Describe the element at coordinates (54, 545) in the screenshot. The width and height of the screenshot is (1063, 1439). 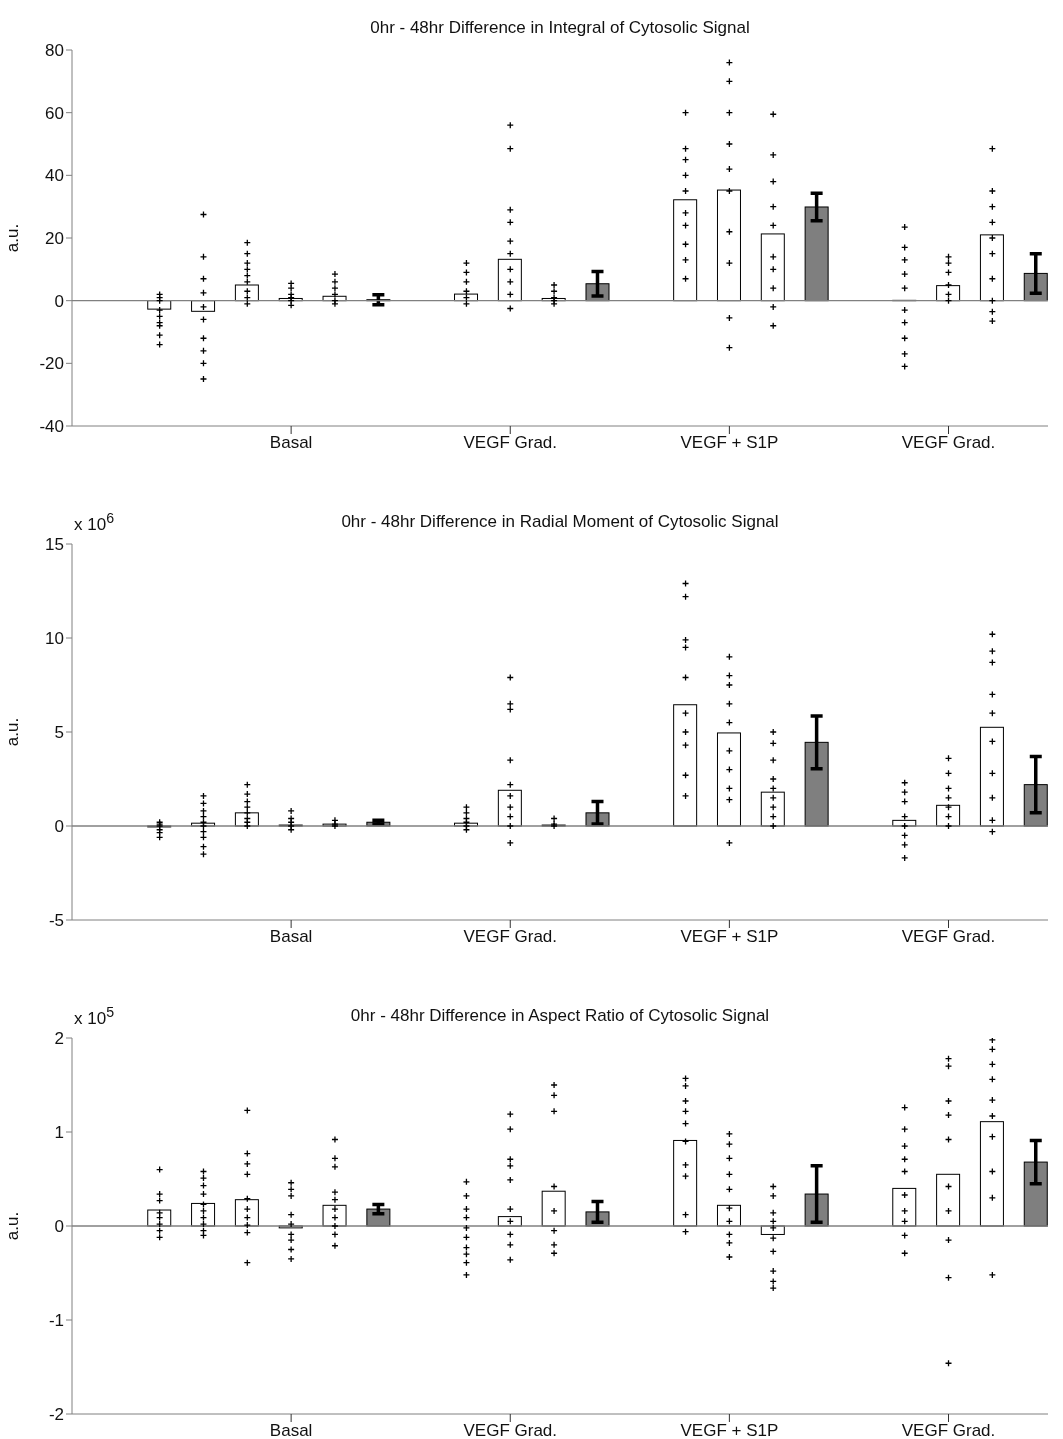
I see `y-tick-label: 15` at that location.